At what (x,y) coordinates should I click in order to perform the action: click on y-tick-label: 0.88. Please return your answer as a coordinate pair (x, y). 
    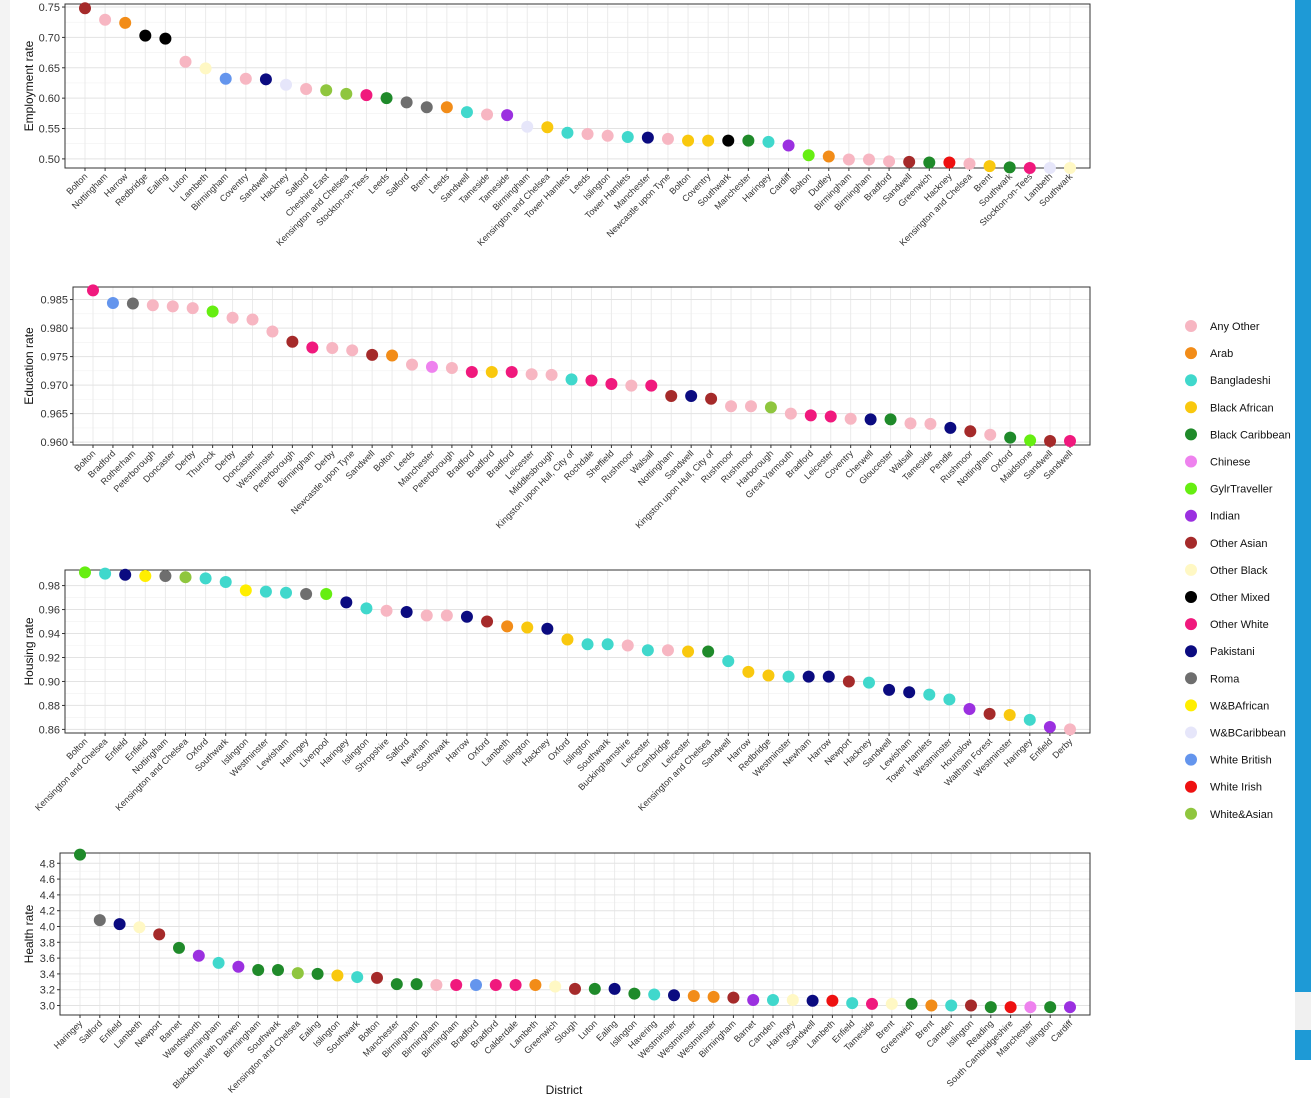
    Looking at the image, I should click on (49, 706).